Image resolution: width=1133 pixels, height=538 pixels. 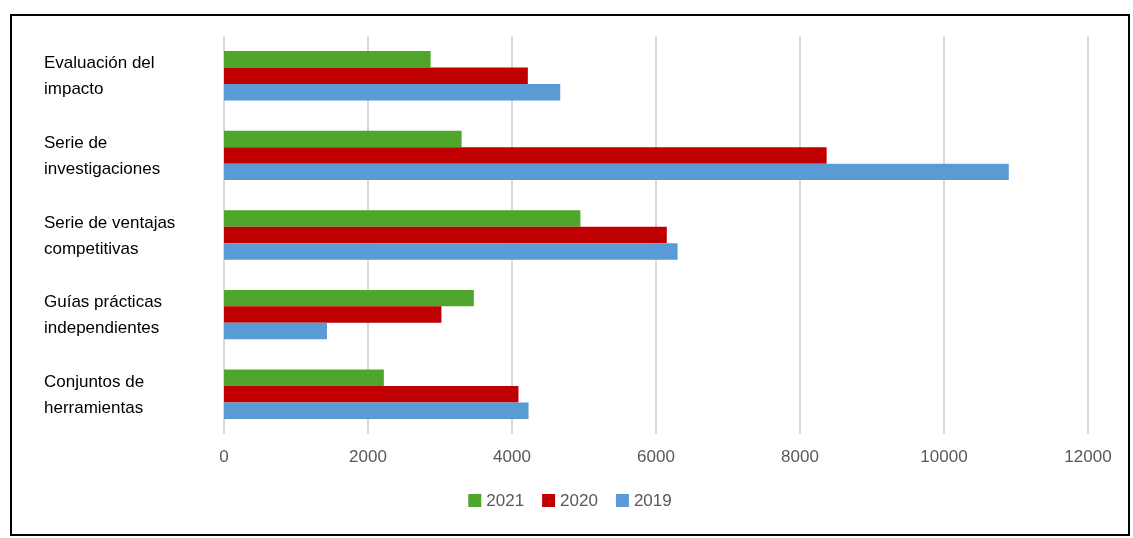 What do you see at coordinates (224, 456) in the screenshot?
I see `x-tick-label: 0` at bounding box center [224, 456].